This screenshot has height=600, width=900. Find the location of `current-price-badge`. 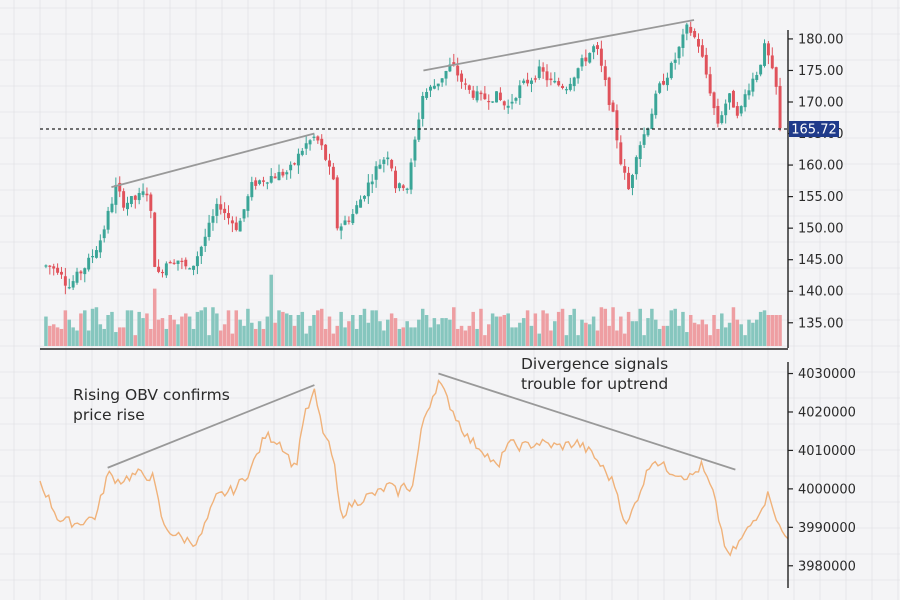

current-price-badge is located at coordinates (814, 128).